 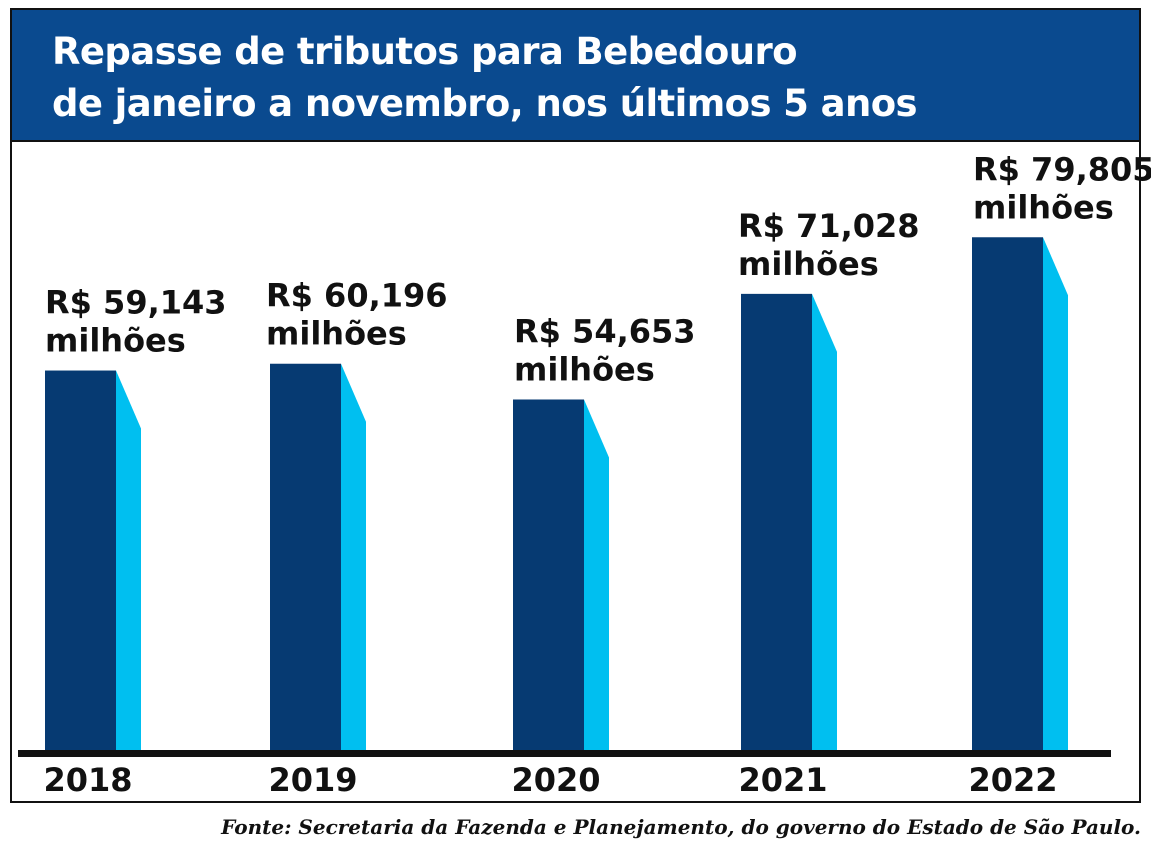 I want to click on value-label-2022-line-2: milhões, so click(x=1043, y=207).